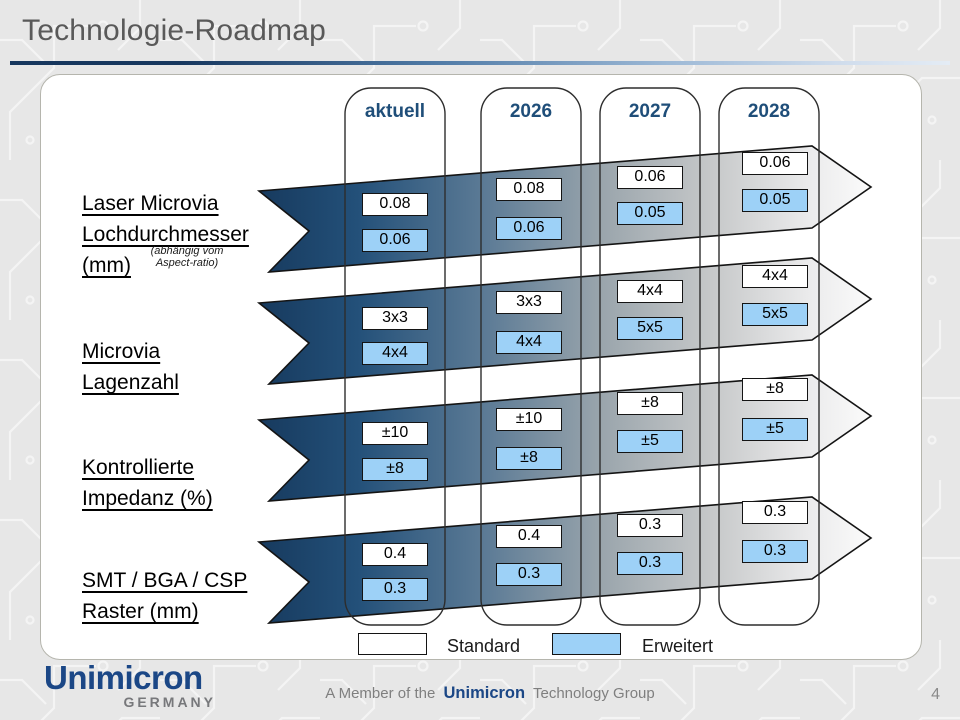 This screenshot has height=720, width=960. What do you see at coordinates (484, 646) in the screenshot?
I see `legend-label-standard: Standard` at bounding box center [484, 646].